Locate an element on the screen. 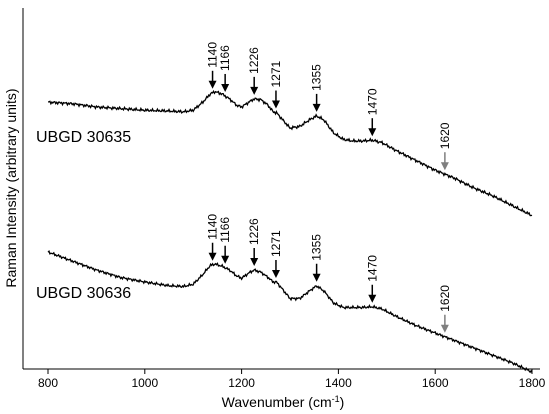  y-axis-label: Raman Intensity (arbitrary units) is located at coordinates (11, 187).